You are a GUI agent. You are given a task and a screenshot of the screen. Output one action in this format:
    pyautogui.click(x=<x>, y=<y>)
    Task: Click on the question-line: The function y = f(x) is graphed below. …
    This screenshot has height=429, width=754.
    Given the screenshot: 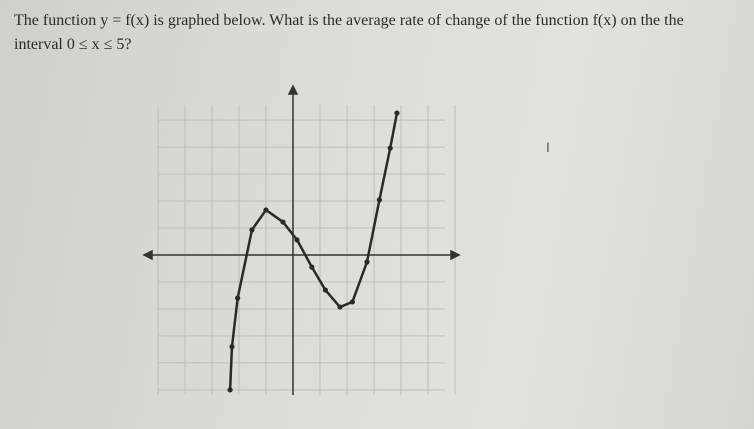 What is the action you would take?
    pyautogui.click(x=349, y=20)
    